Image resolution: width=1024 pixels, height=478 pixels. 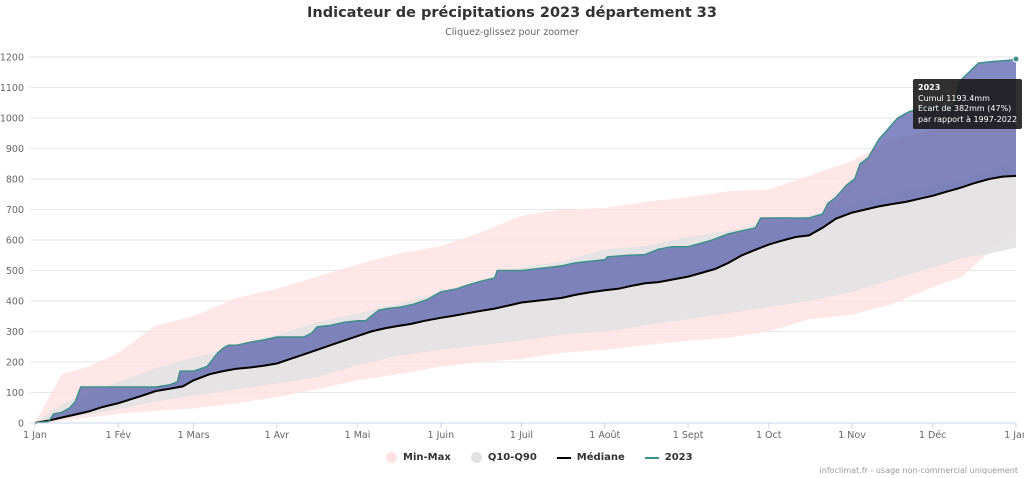 I want to click on y-tick-label: 300, so click(x=15, y=332).